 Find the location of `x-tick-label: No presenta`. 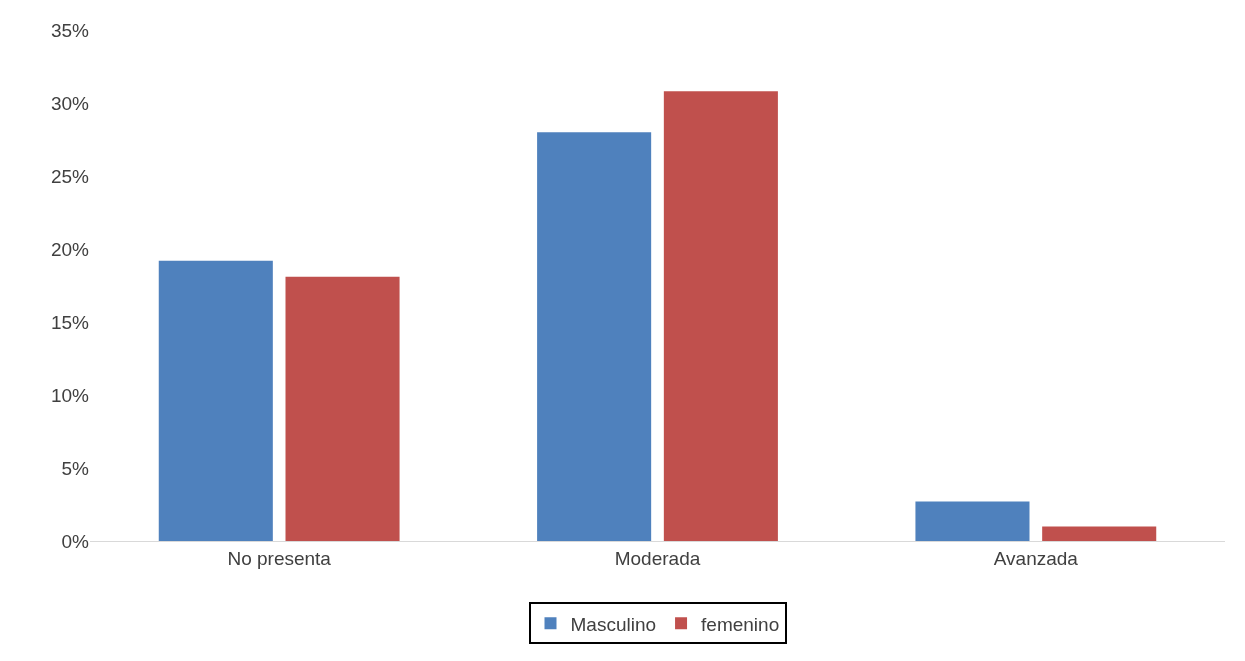

x-tick-label: No presenta is located at coordinates (279, 558).